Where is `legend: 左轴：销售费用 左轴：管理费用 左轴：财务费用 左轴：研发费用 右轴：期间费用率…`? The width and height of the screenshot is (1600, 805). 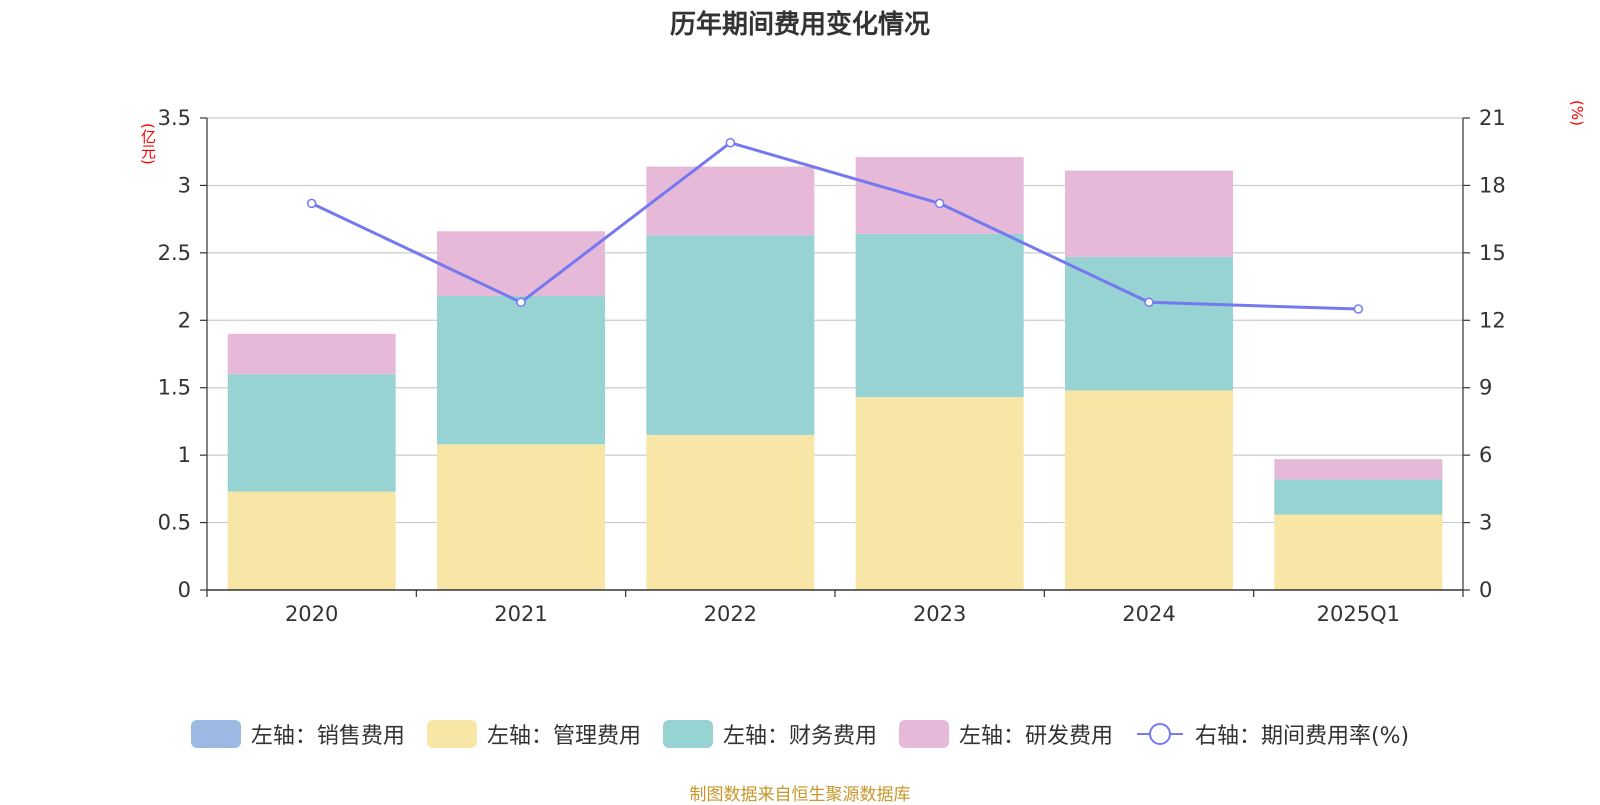 legend: 左轴：销售费用 左轴：管理费用 左轴：财务费用 左轴：研发费用 右轴：期间费用率… is located at coordinates (800, 734).